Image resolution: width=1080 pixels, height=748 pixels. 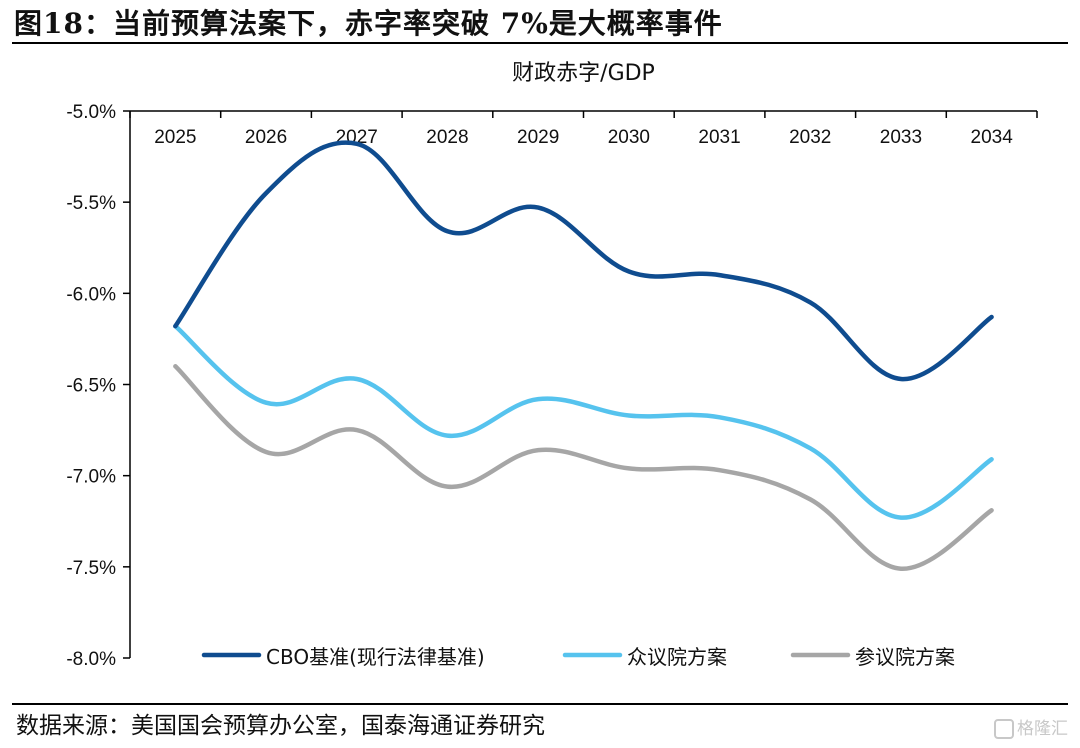 What do you see at coordinates (91, 568) in the screenshot?
I see `y-tick-label: -7.5%` at bounding box center [91, 568].